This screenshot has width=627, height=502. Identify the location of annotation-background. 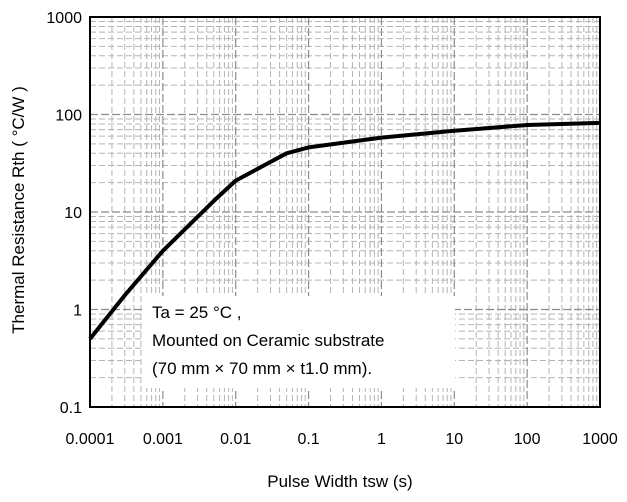
(299, 342).